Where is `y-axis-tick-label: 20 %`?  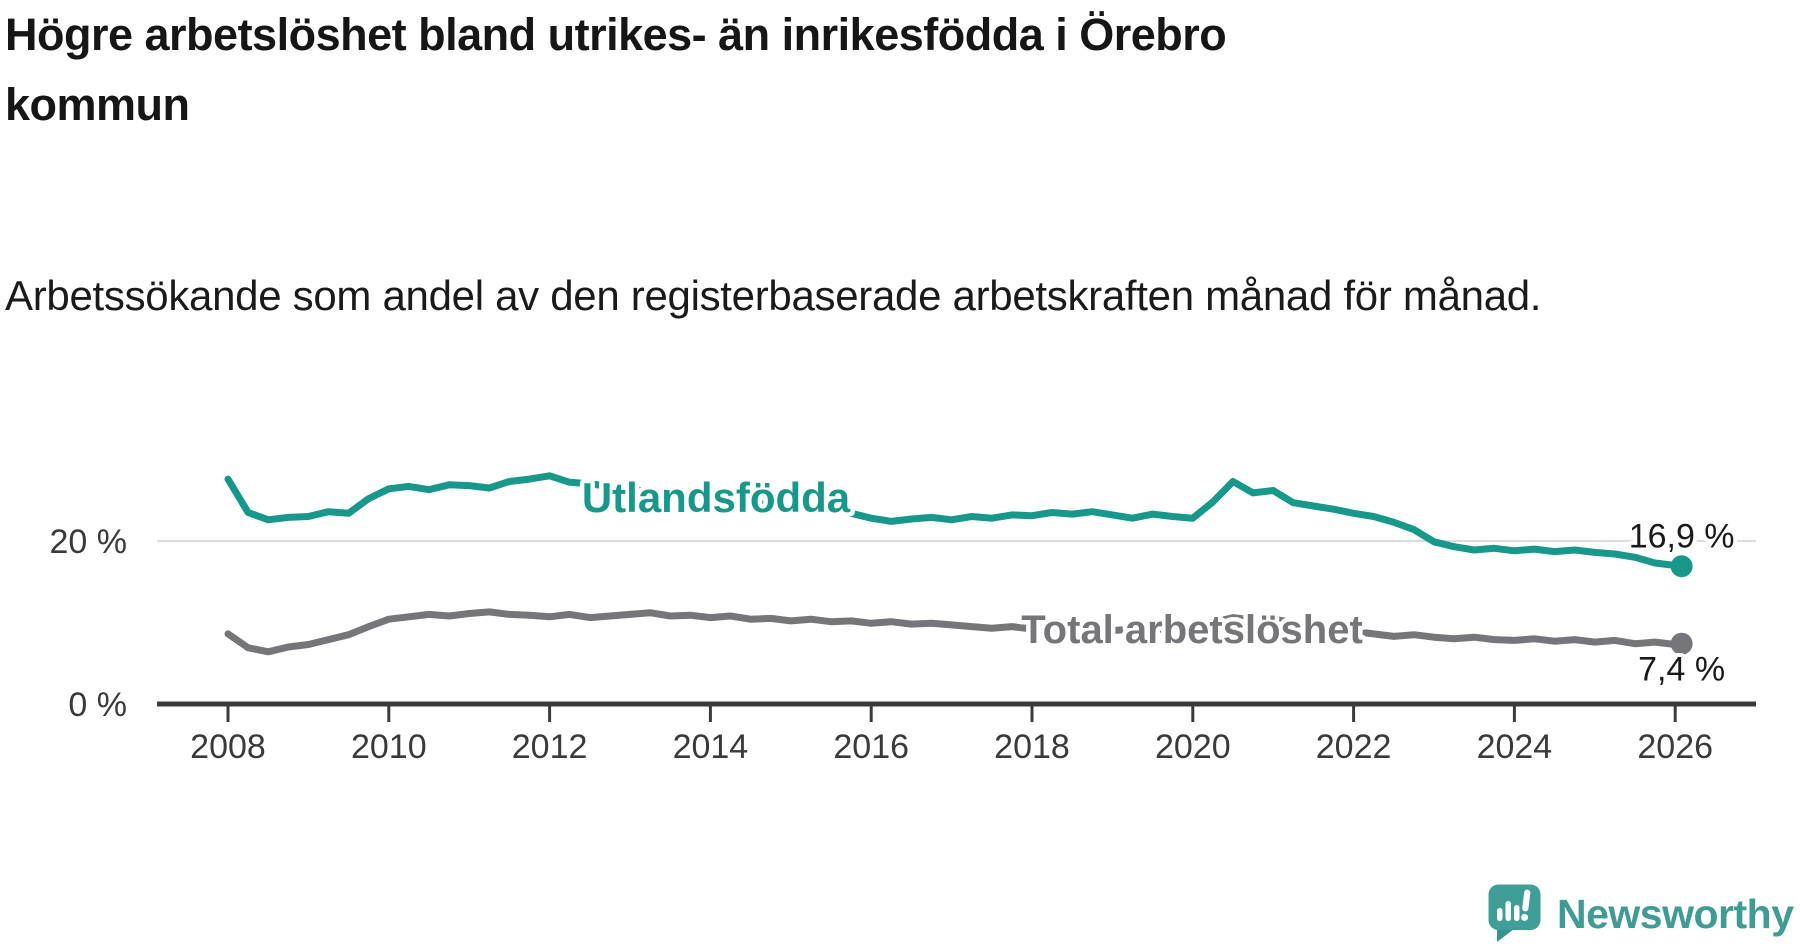
y-axis-tick-label: 20 % is located at coordinates (89, 542).